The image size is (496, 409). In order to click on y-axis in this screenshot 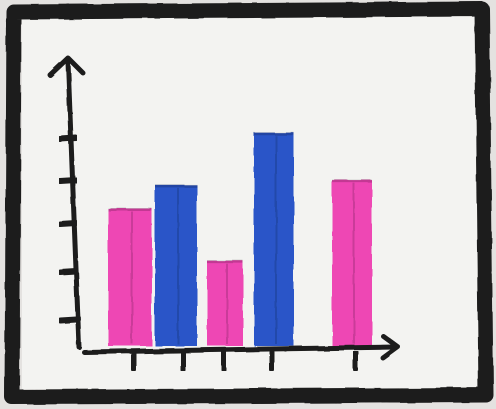, I will do `click(73, 204)`.